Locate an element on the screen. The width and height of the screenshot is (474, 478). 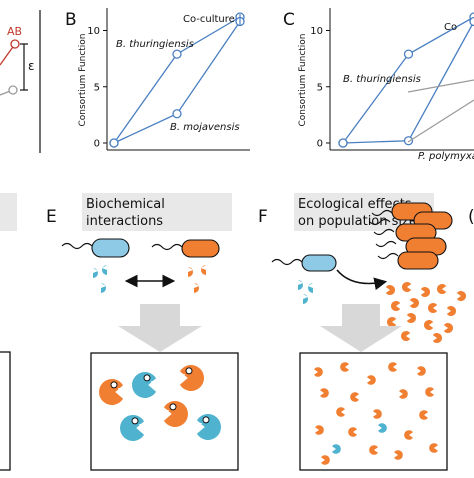
panel-a-red-point is located at coordinates (15, 44).